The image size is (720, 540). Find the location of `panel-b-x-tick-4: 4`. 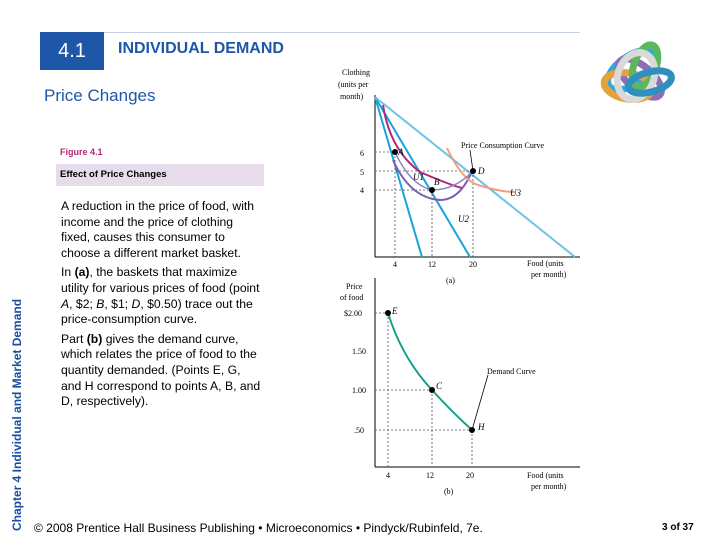

panel-b-x-tick-4: 4 is located at coordinates (388, 475).